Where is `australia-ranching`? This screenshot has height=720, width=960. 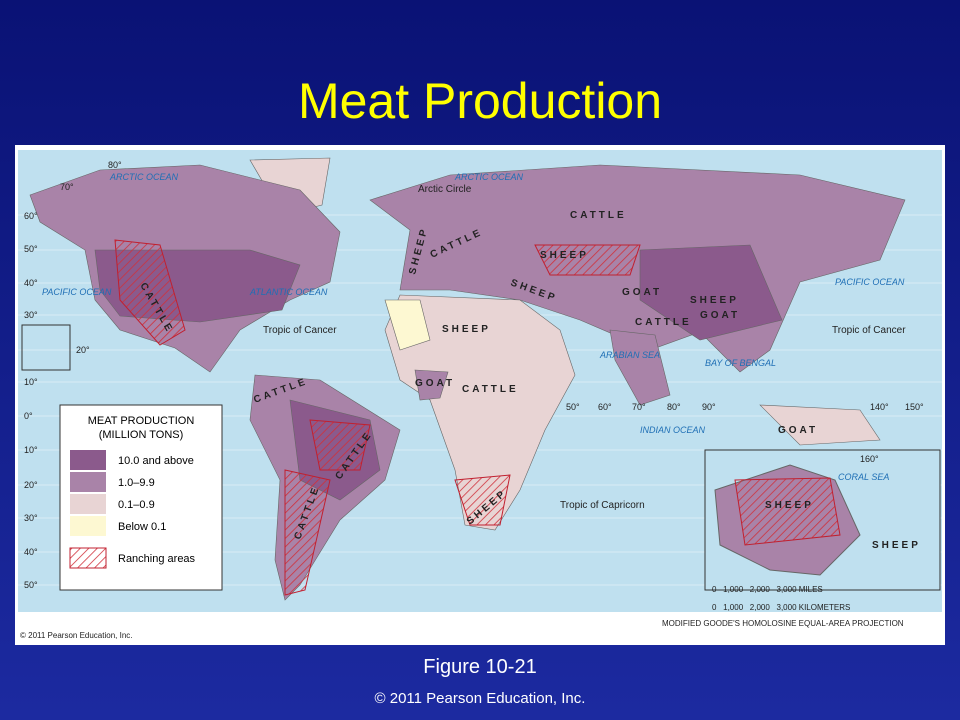 australia-ranching is located at coordinates (787, 511).